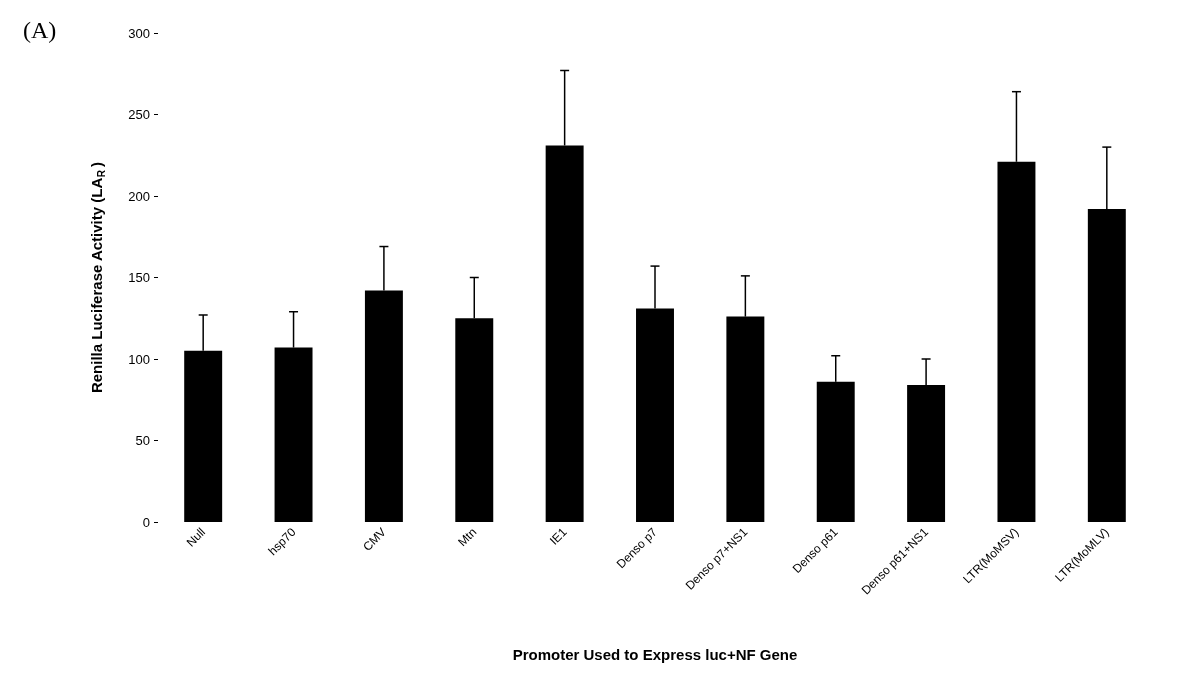 The width and height of the screenshot is (1200, 700). What do you see at coordinates (139, 114) in the screenshot?
I see `y-tick-label: 250` at bounding box center [139, 114].